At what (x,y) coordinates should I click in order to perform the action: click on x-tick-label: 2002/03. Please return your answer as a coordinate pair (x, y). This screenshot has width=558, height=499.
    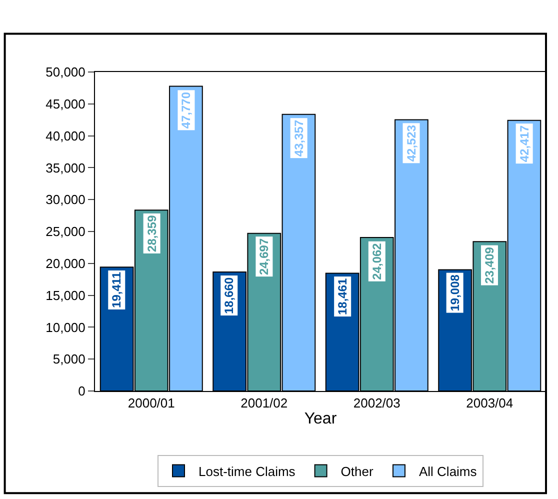
    Looking at the image, I should click on (376, 403).